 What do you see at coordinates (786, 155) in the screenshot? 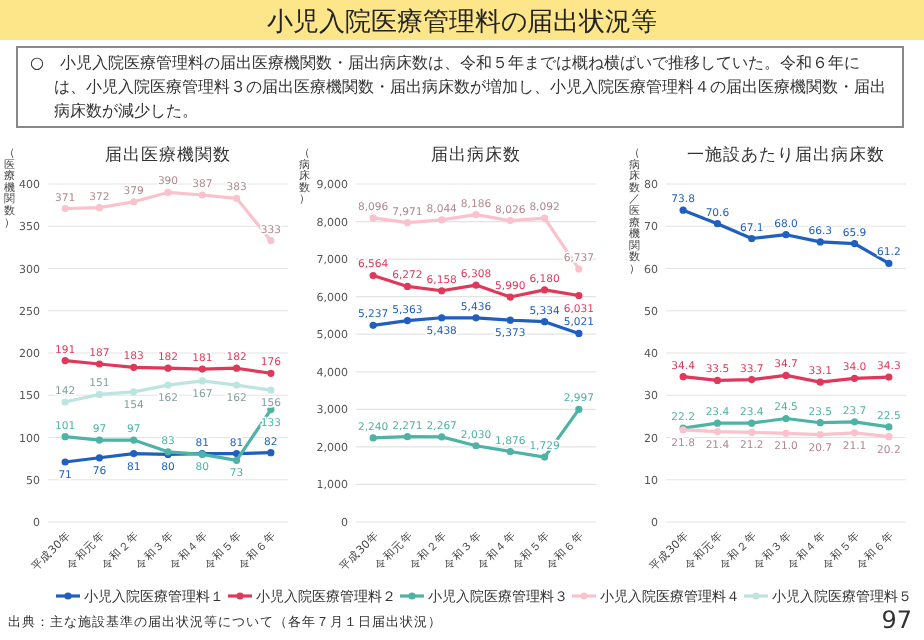
I see `chart-title: 一施設あたり届出病床数` at bounding box center [786, 155].